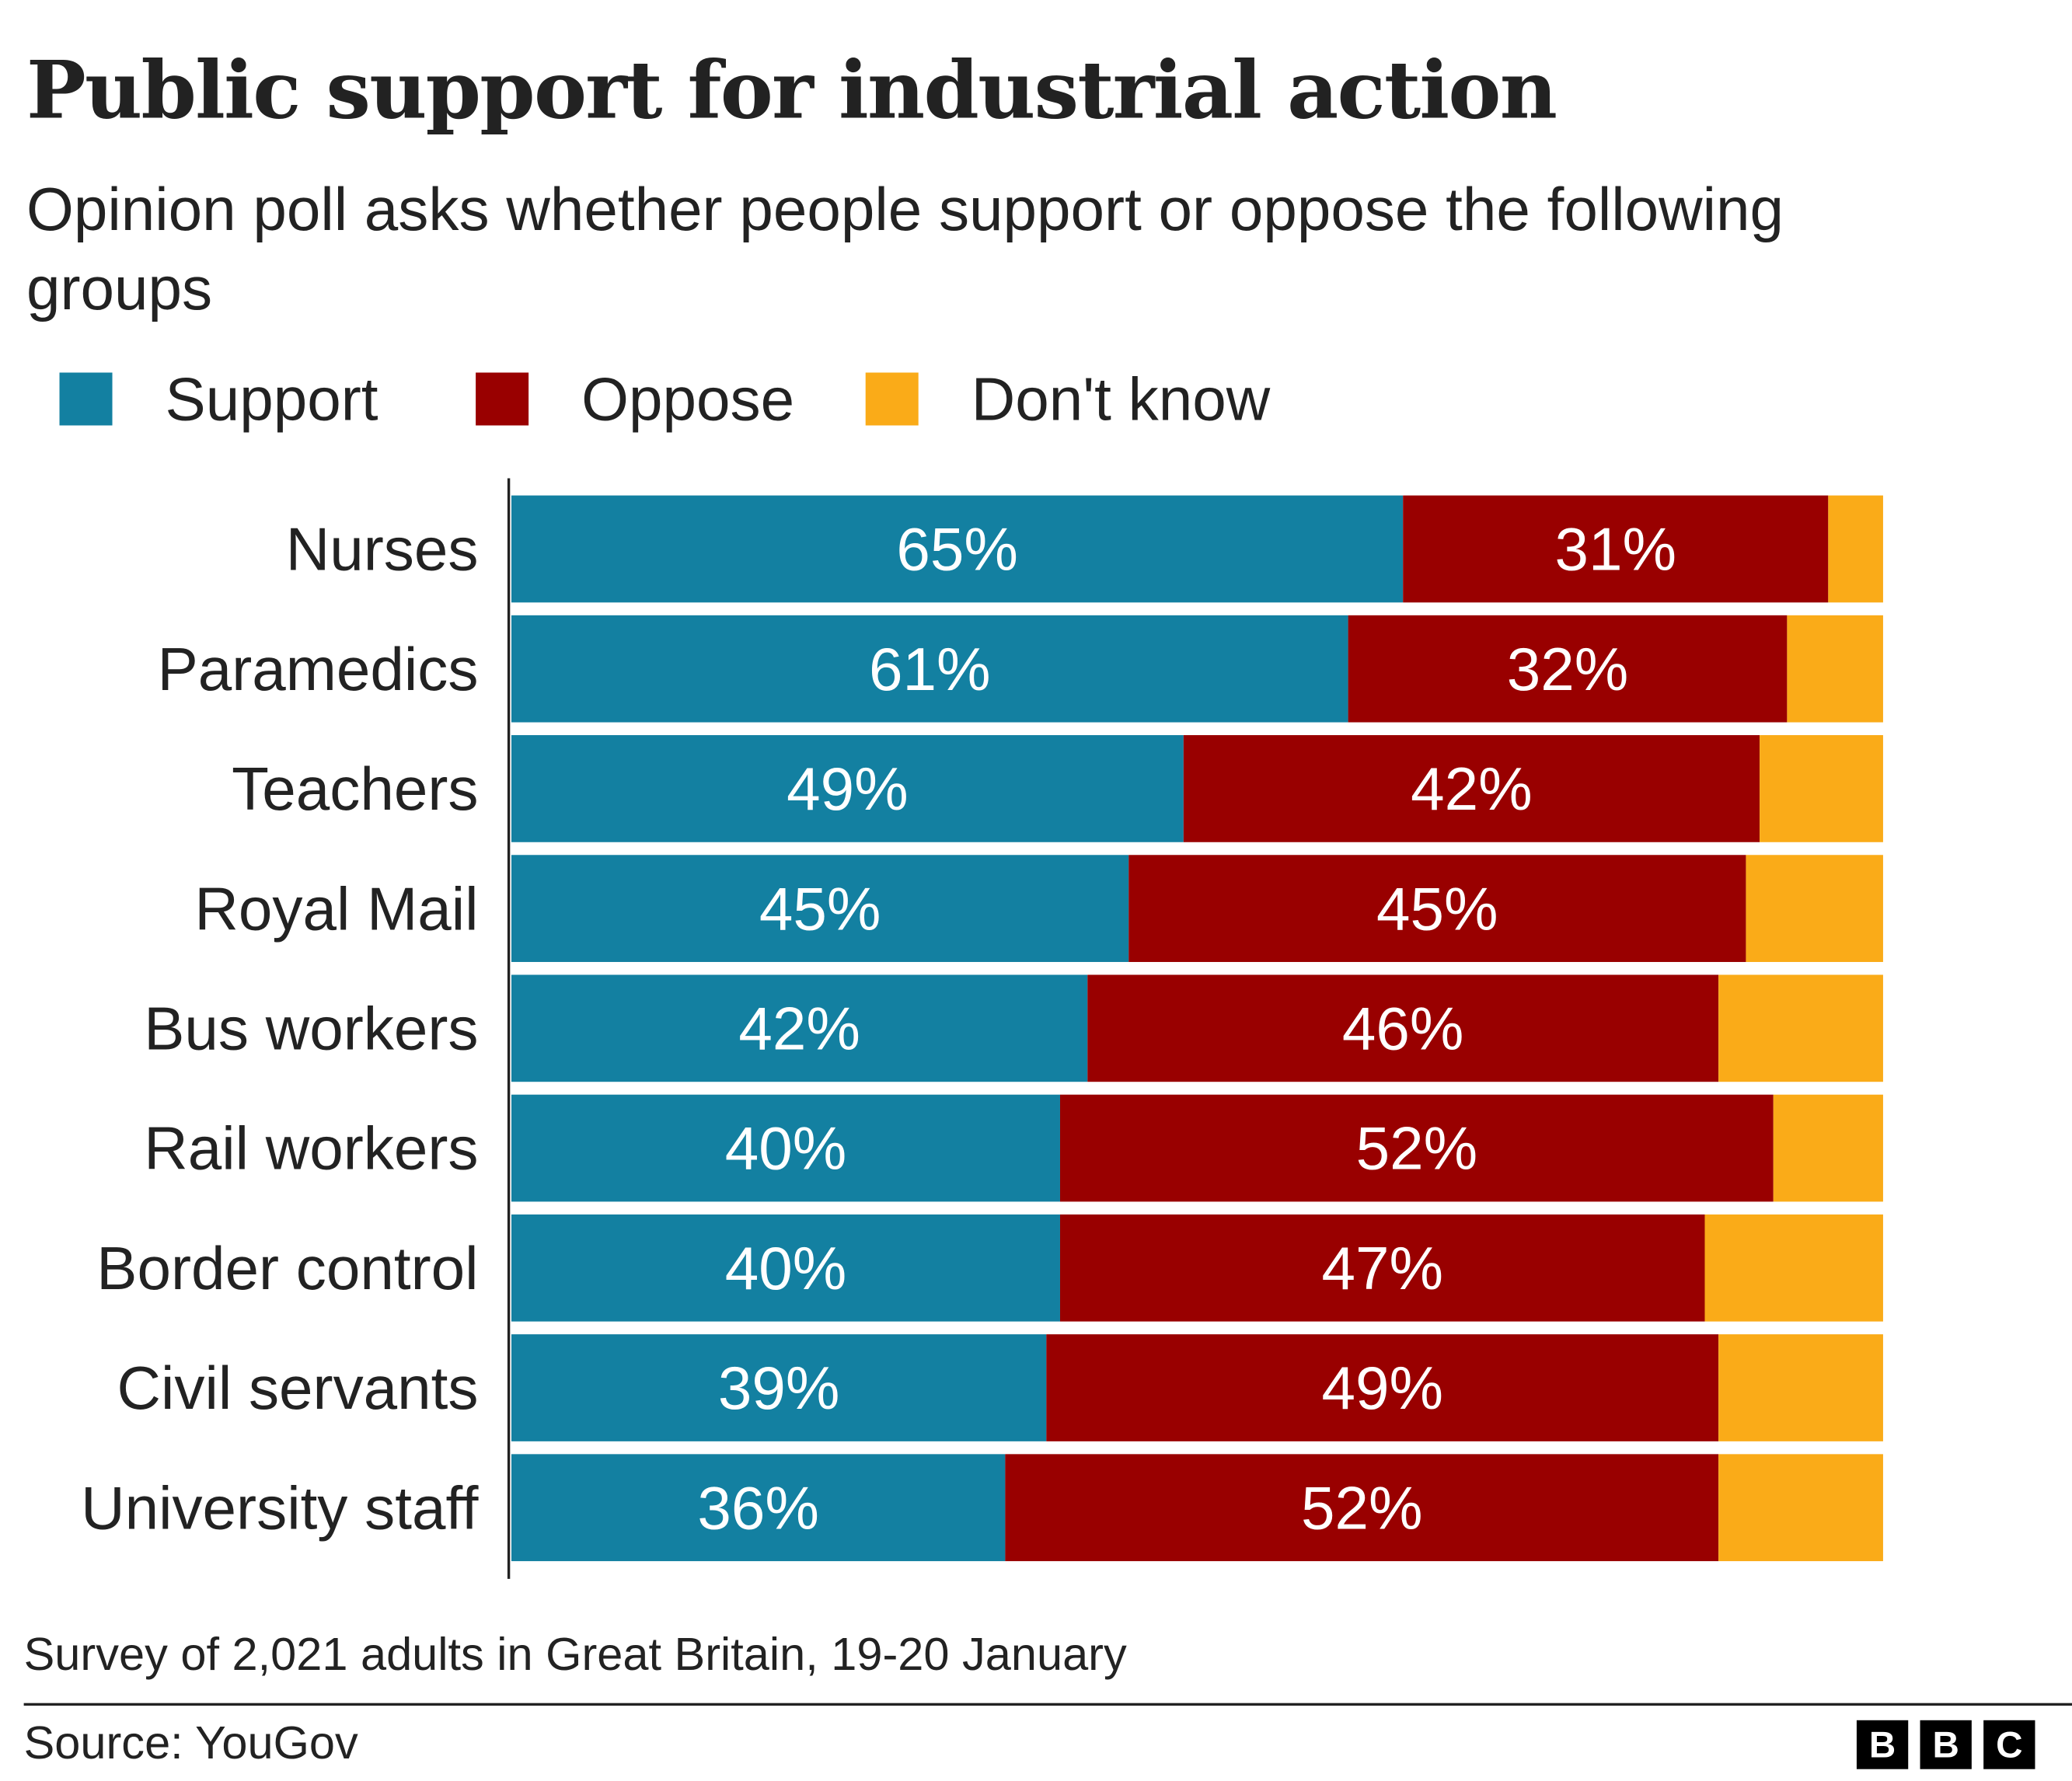  Describe the element at coordinates (318, 669) in the screenshot. I see `category-label: Paramedics` at that location.